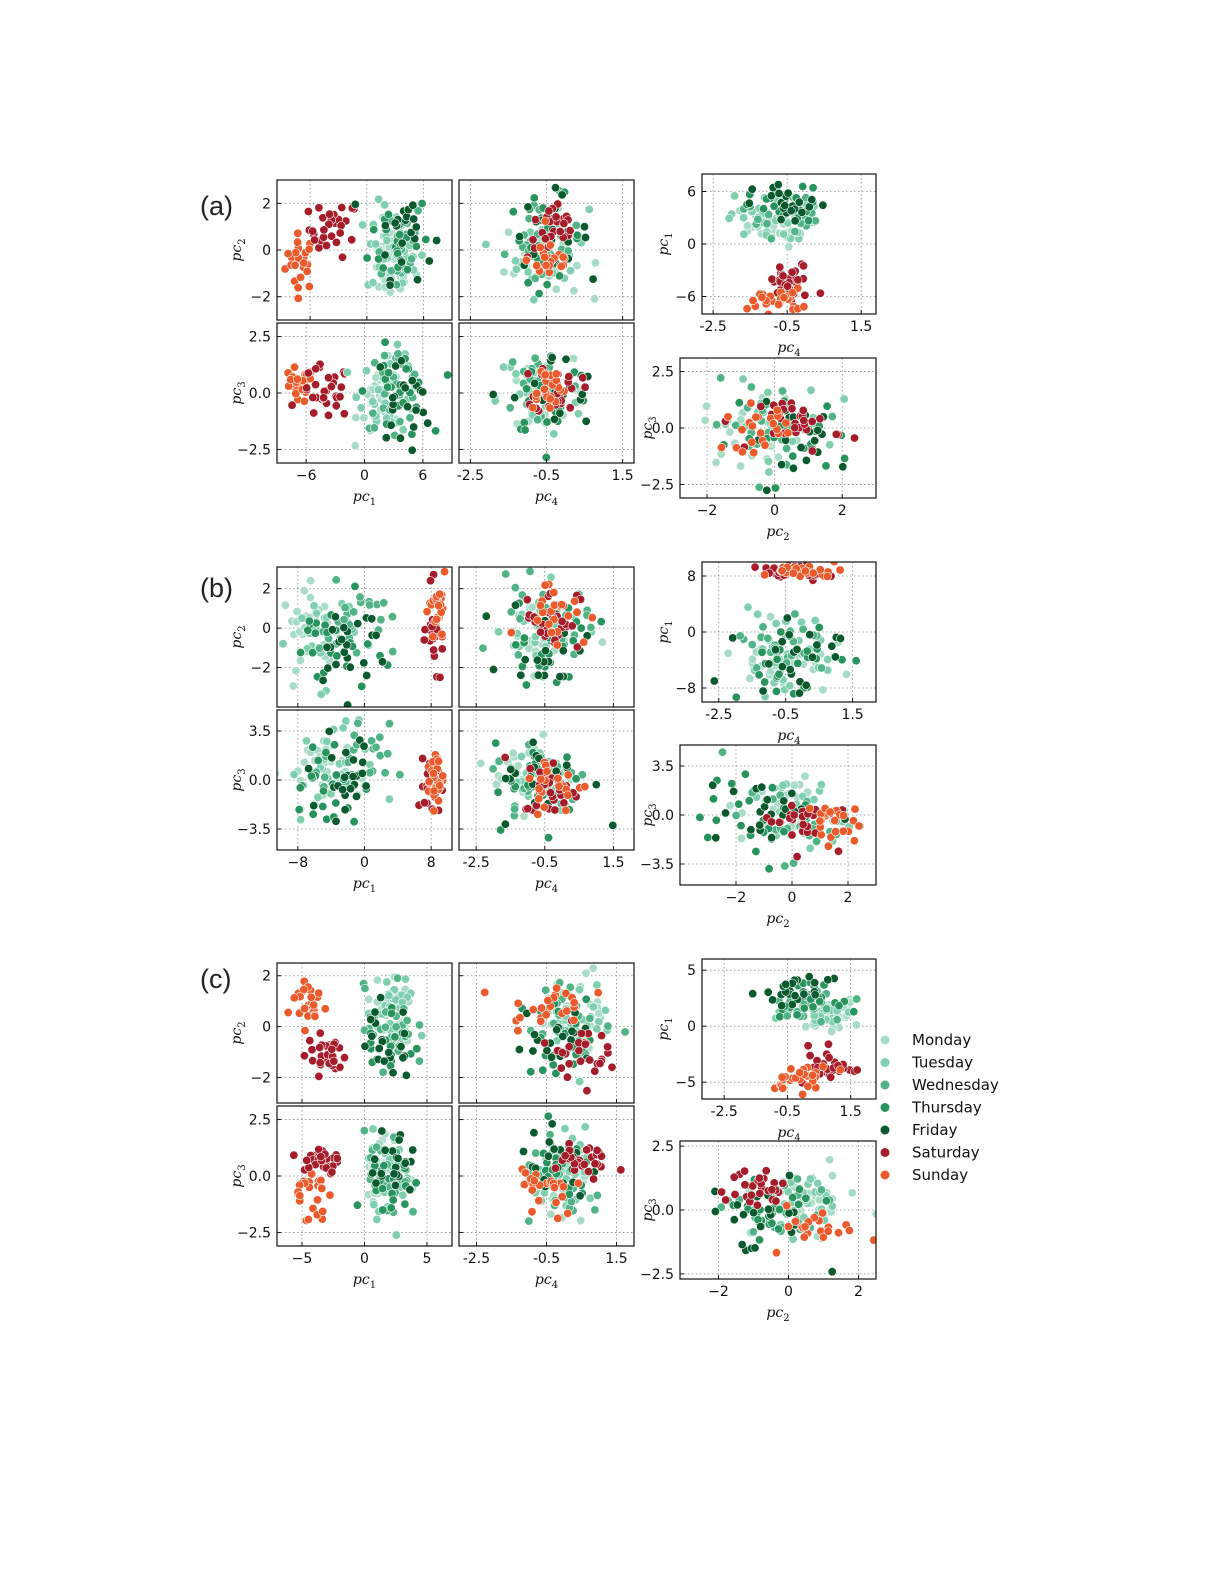 The height and width of the screenshot is (1585, 1225). Describe the element at coordinates (364, 780) in the screenshot. I see `gridlines` at that location.